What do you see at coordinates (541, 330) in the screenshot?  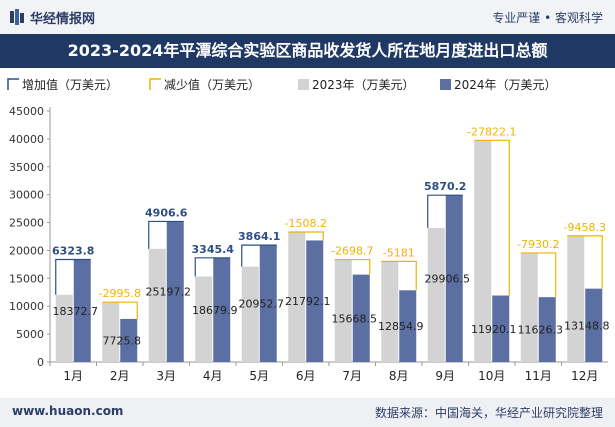 I see `value-label-2024: 11626.3` at bounding box center [541, 330].